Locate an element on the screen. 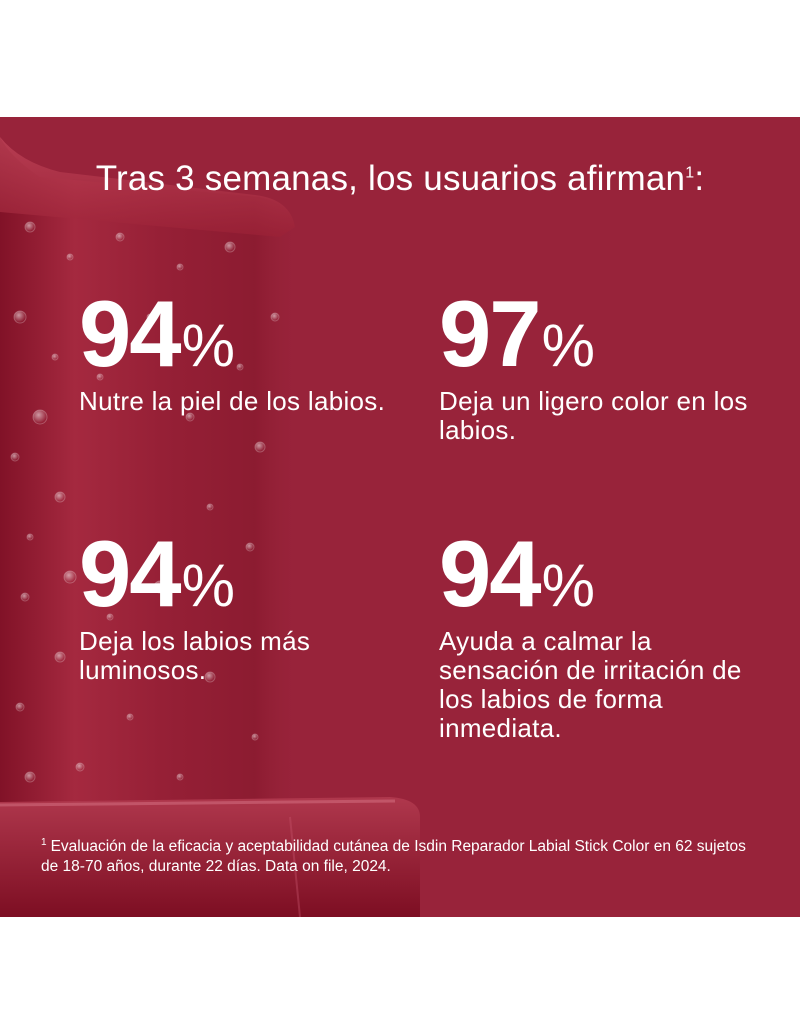 The width and height of the screenshot is (800, 1034). headline-text: Tras 3 semanas, los usuarios afirman is located at coordinates (390, 178).